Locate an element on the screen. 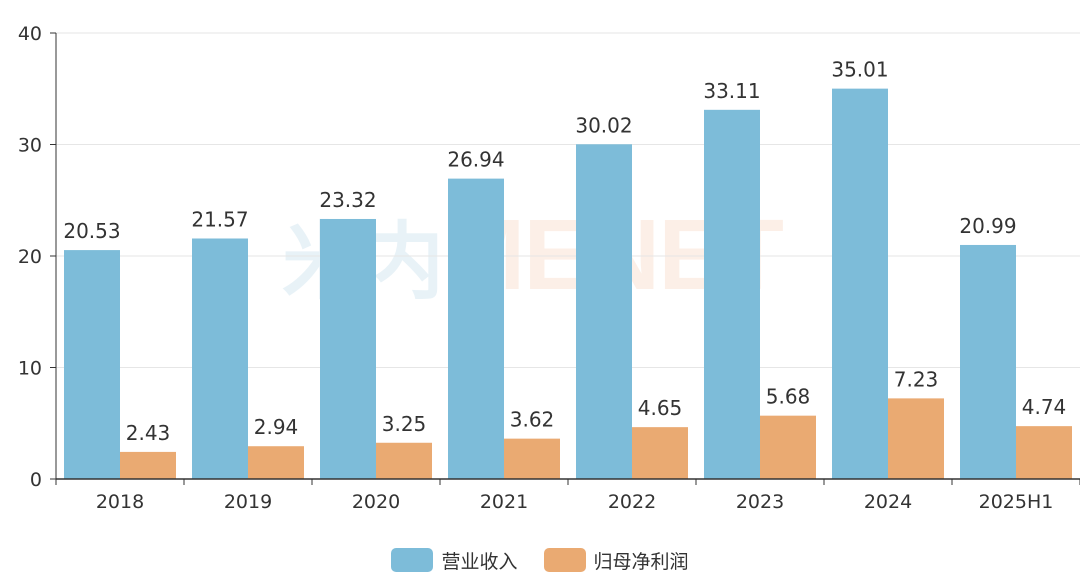  data-label-revenue: 30.02 is located at coordinates (603, 125).